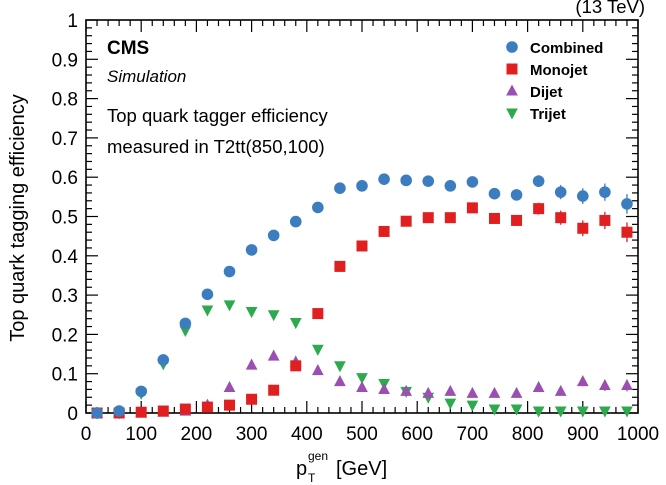  I want to click on x-axis-title: p gen T [GeV], so click(341, 467).